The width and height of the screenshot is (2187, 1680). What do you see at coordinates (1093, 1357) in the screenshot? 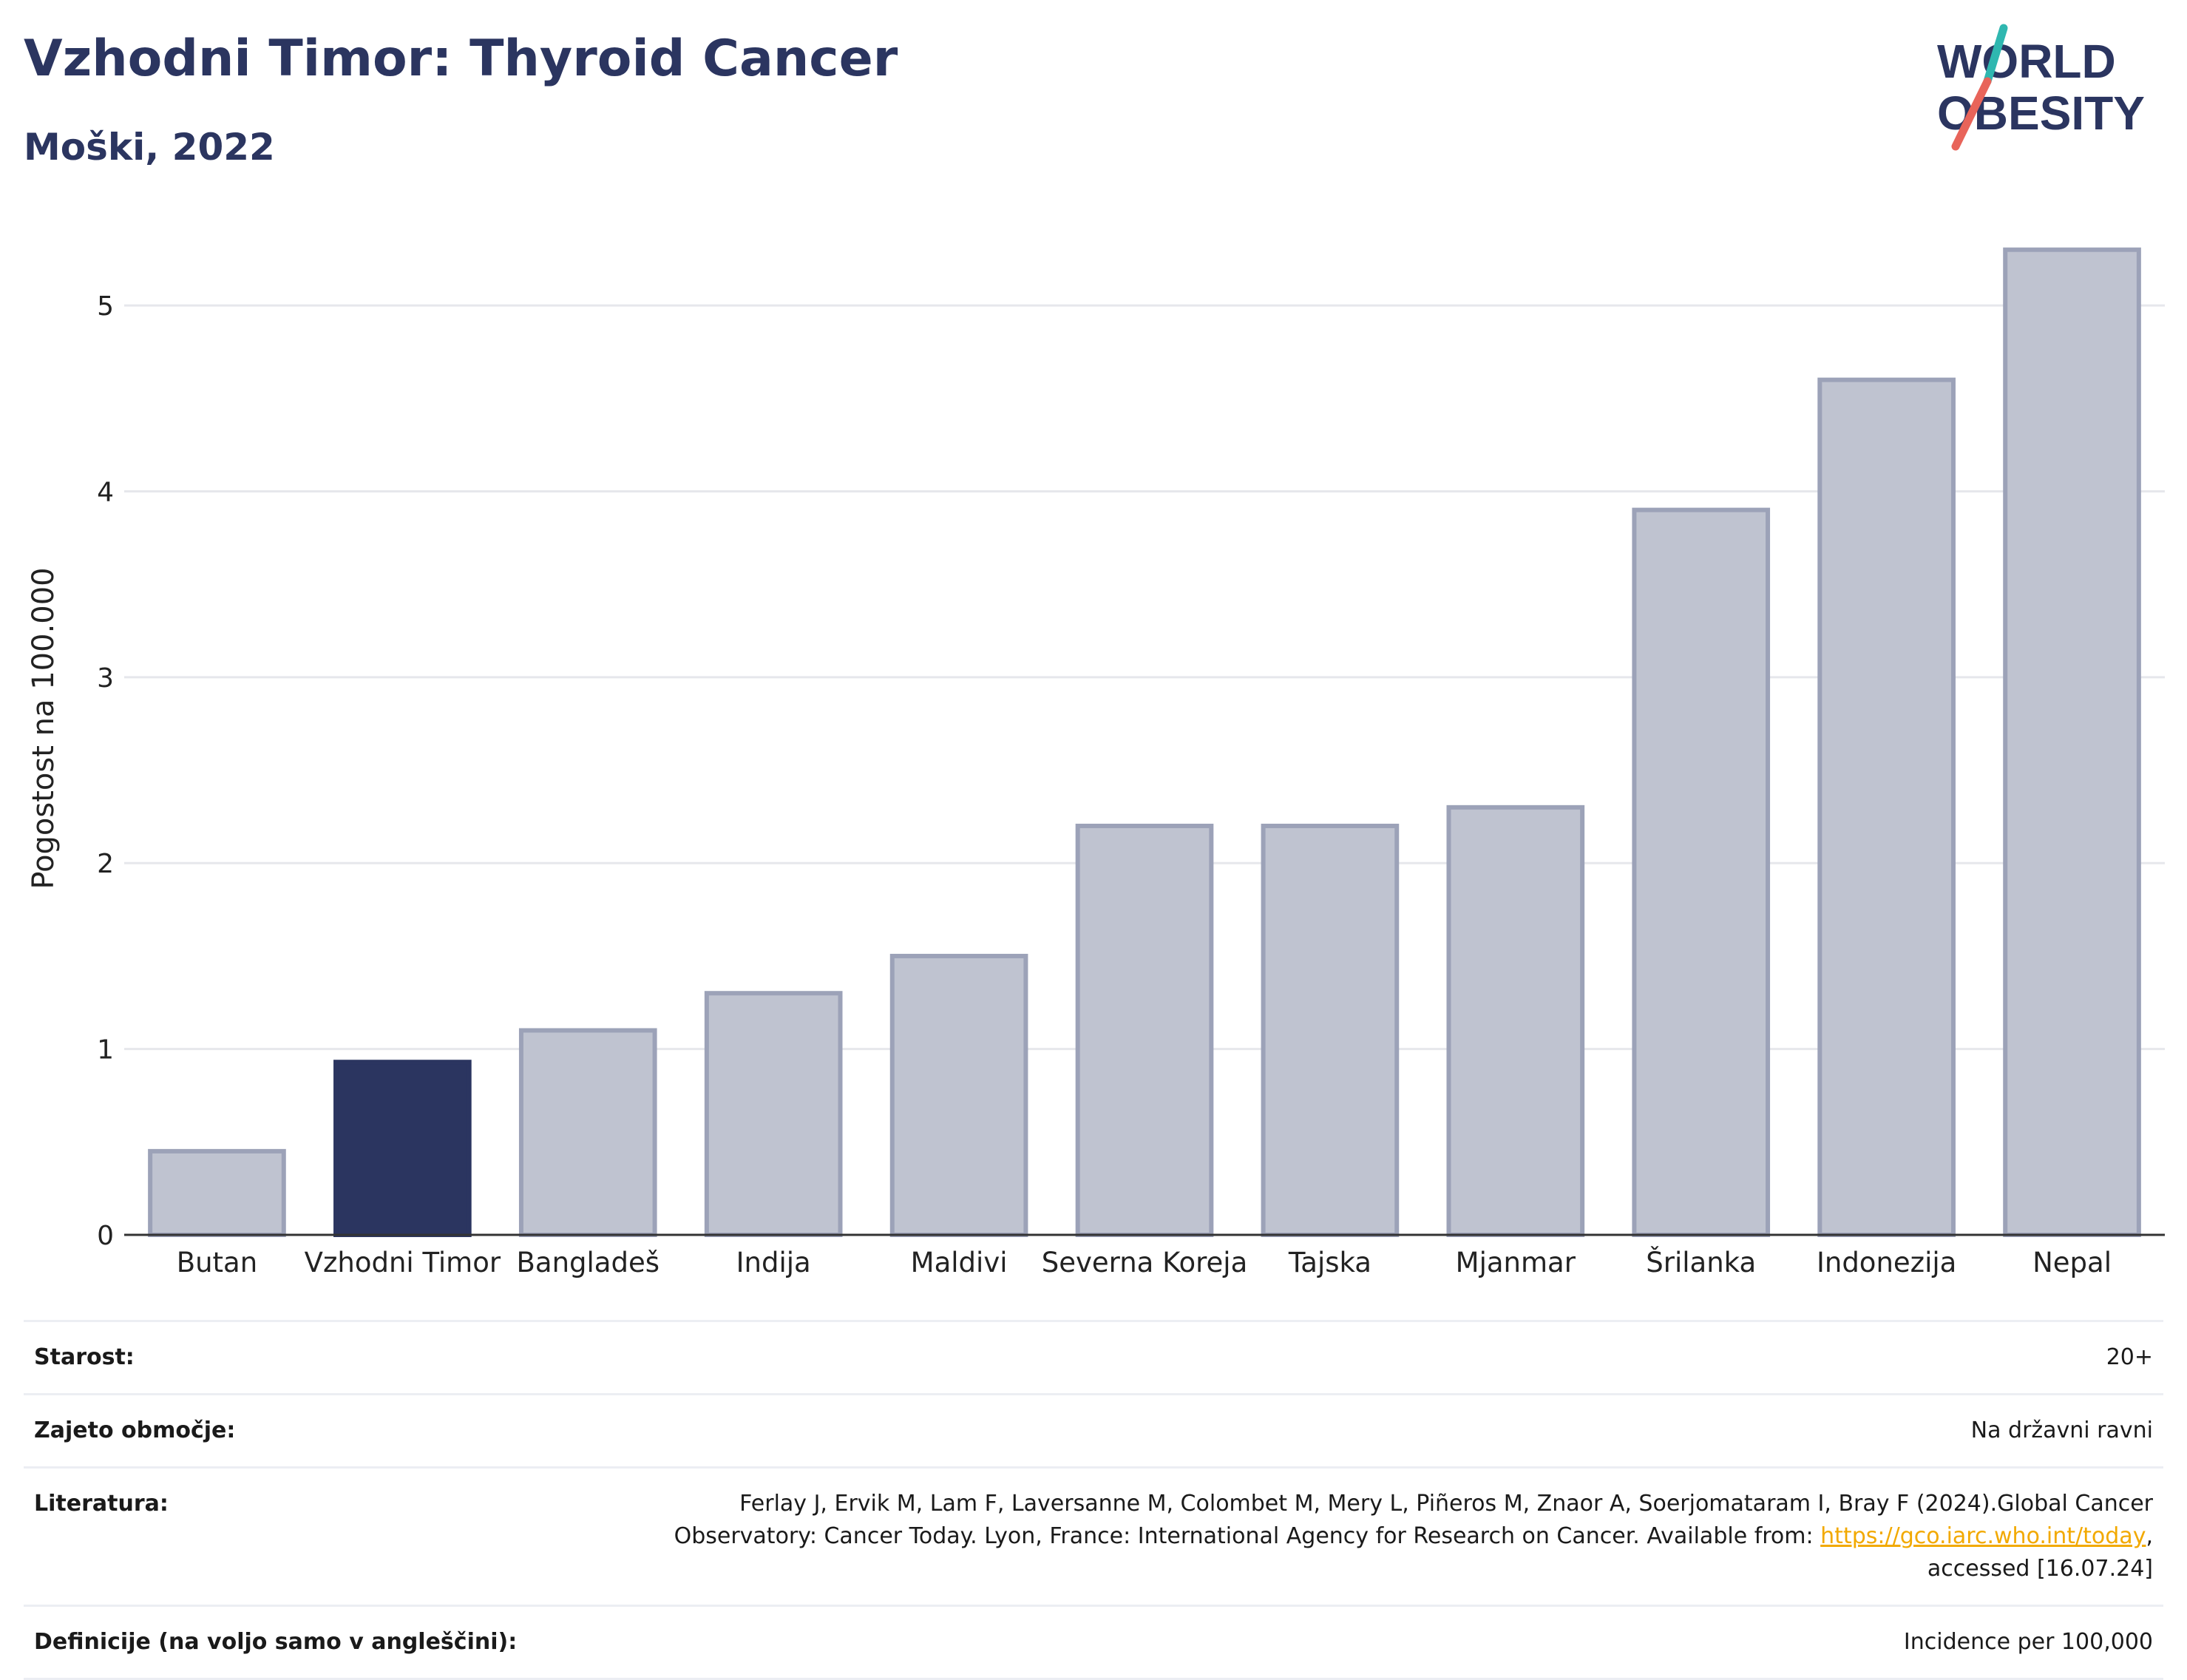
I see `info-row-age: Starost: 20+` at bounding box center [1093, 1357].